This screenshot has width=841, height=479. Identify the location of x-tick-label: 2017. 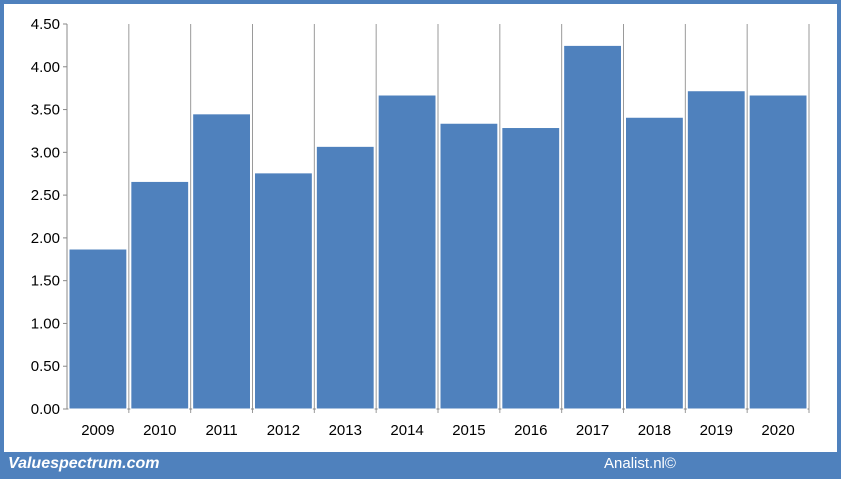
(592, 430).